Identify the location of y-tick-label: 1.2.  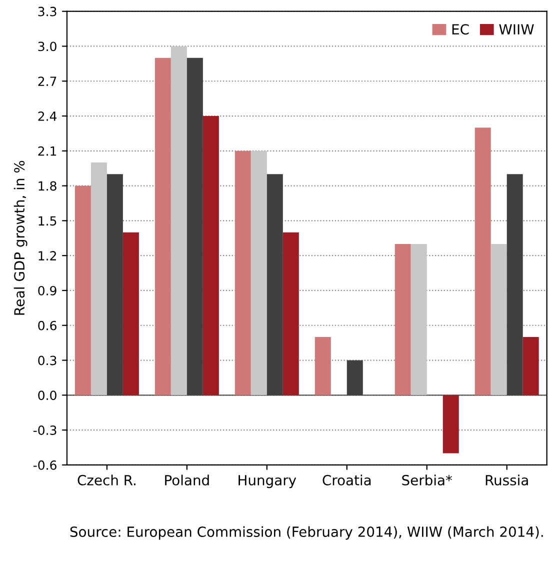
(47, 255).